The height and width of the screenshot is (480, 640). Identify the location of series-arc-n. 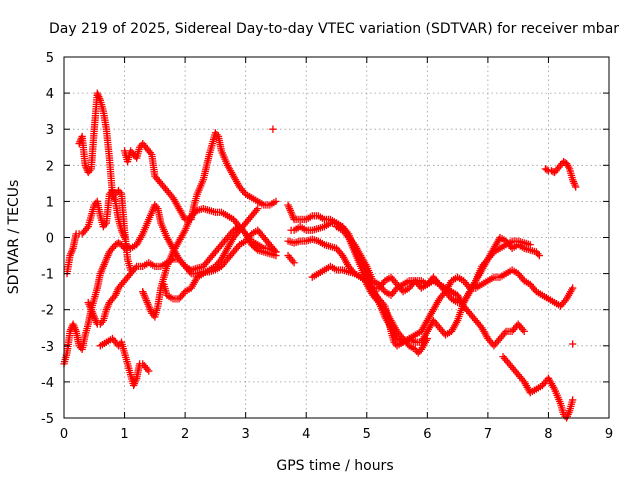
(438, 265).